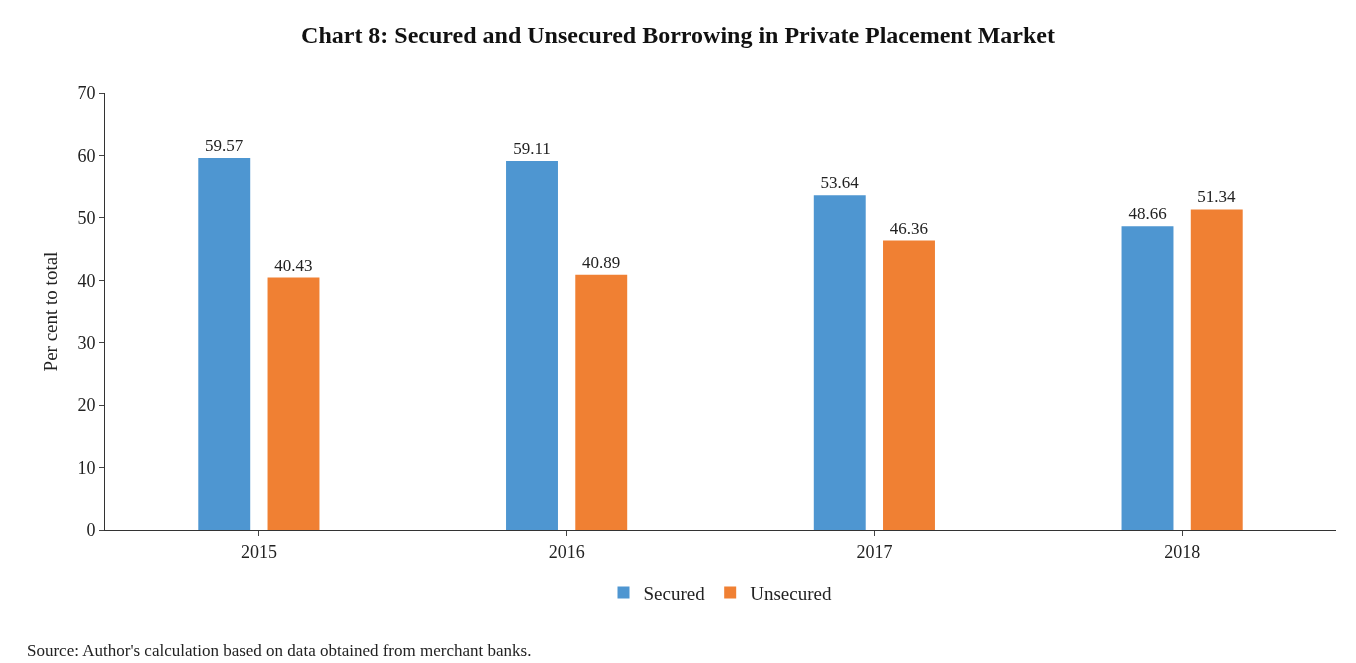 The image size is (1356, 663). I want to click on source-note: Source: Author's calculation based on data obtained from merchant banks., so click(279, 650).